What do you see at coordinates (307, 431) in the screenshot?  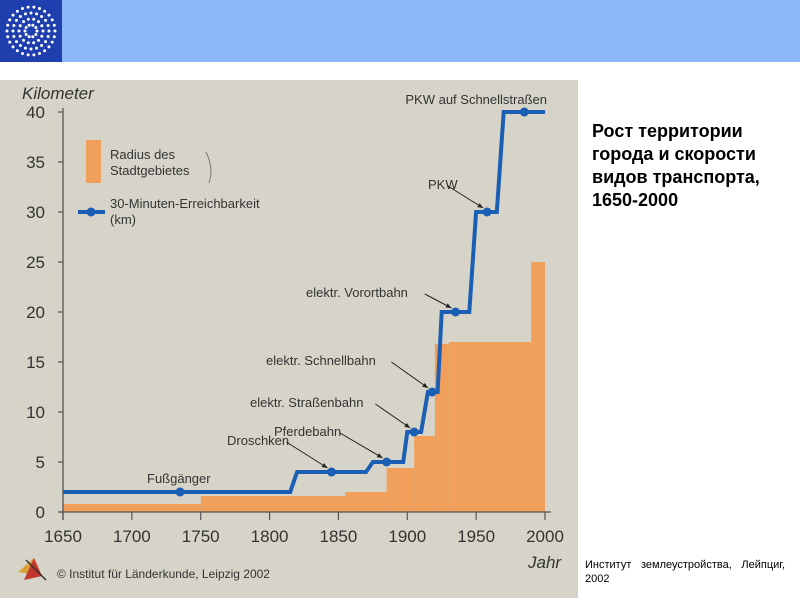 I see `annotation-label: Pferdebahn` at bounding box center [307, 431].